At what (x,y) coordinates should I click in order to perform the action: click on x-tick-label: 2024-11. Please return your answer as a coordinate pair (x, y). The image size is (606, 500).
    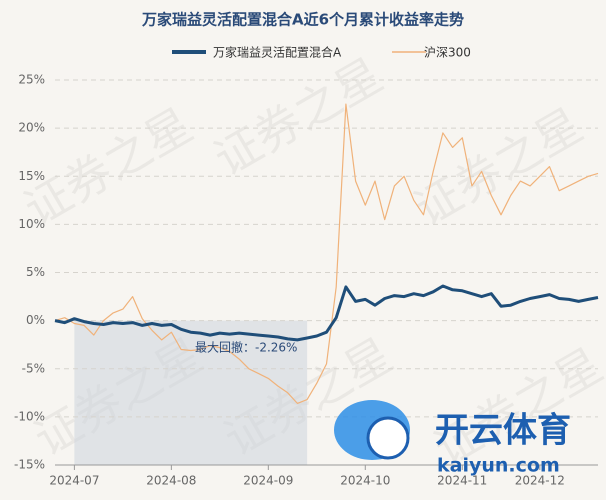
    Looking at the image, I should click on (462, 481).